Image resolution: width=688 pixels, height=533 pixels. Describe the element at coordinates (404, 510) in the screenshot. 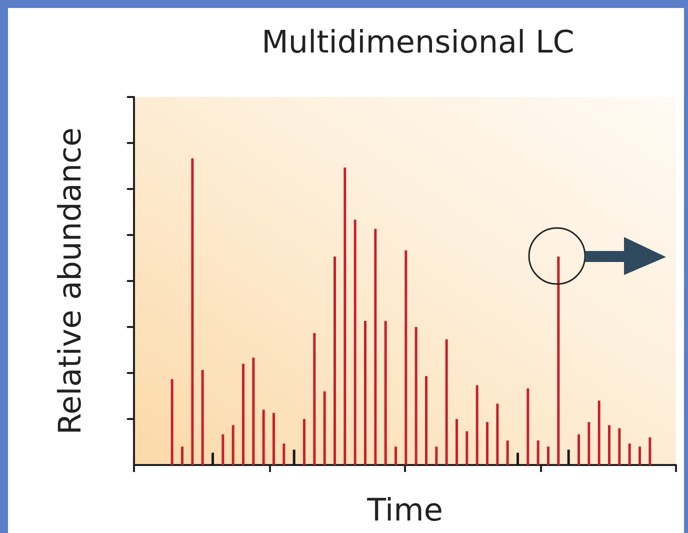

I see `x-axis-title: Time` at that location.